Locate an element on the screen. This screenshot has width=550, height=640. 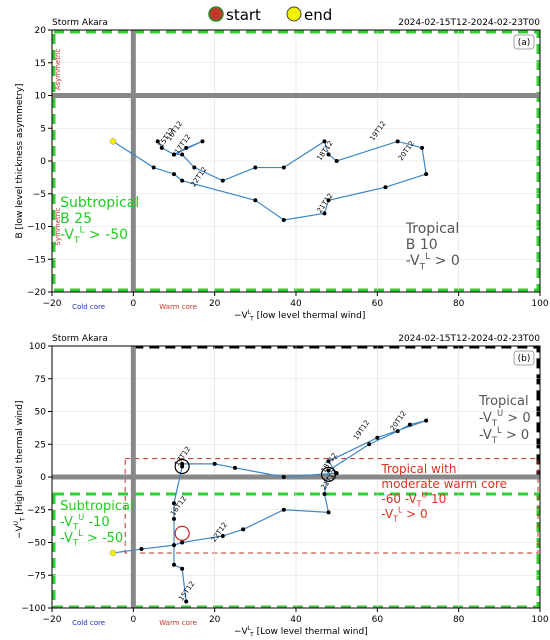
tropical-text: -VTL > 0 is located at coordinates (504, 435).